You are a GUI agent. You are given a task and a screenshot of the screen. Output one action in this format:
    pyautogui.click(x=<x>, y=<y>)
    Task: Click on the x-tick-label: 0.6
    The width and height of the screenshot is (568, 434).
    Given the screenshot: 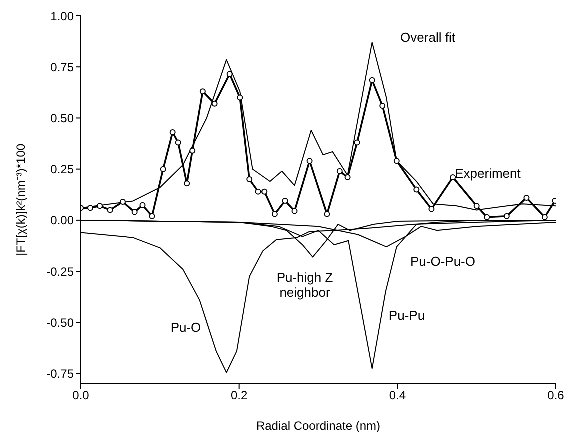 What is the action you would take?
    pyautogui.click(x=556, y=395)
    